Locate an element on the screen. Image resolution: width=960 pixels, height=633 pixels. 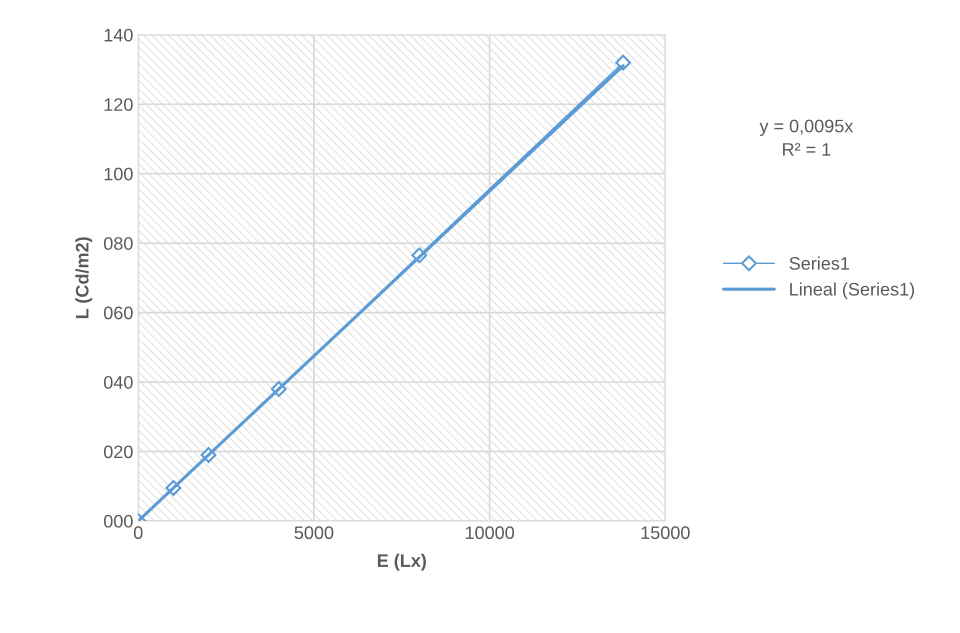
y-tick-label: 120 is located at coordinates (118, 104).